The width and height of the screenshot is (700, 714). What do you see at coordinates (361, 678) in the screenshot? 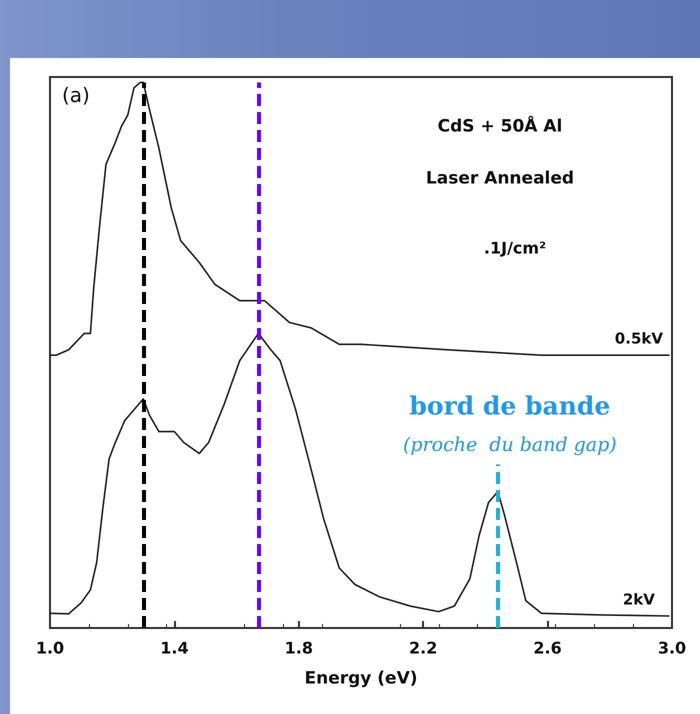
I see `x-axis-title: Energy (eV)` at bounding box center [361, 678].